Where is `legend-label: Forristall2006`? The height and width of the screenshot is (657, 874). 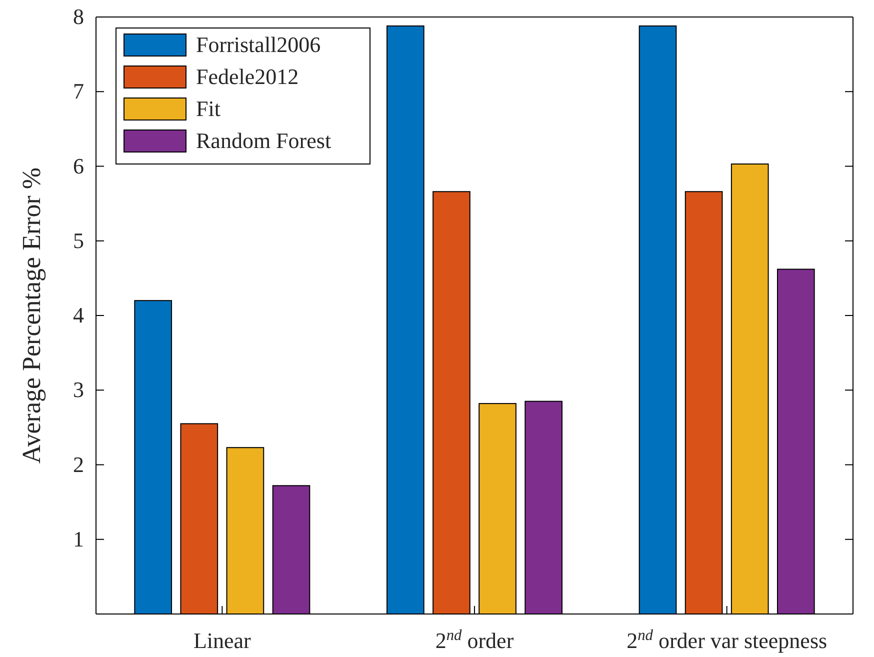 legend-label: Forristall2006 is located at coordinates (258, 44).